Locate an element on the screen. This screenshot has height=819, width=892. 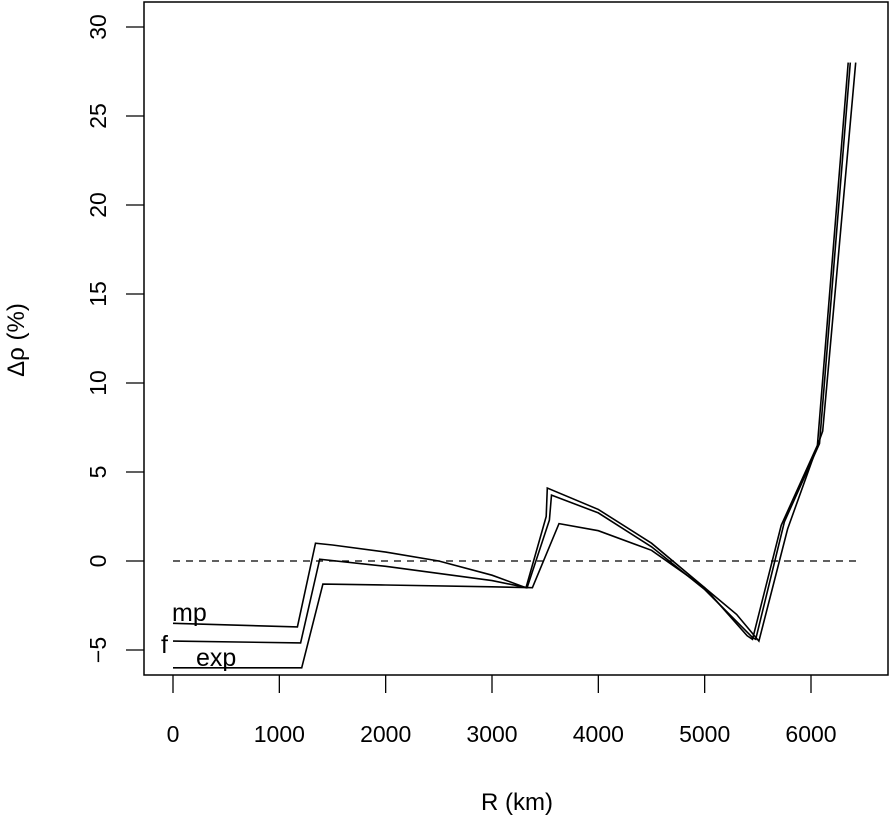
x-tick-label: 1000 is located at coordinates (279, 734).